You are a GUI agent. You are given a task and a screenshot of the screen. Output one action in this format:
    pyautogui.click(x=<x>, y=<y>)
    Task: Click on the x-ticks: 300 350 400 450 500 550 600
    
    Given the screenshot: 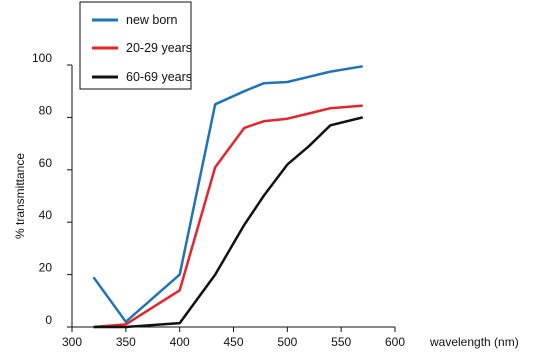 What is the action you would take?
    pyautogui.click(x=233, y=338)
    